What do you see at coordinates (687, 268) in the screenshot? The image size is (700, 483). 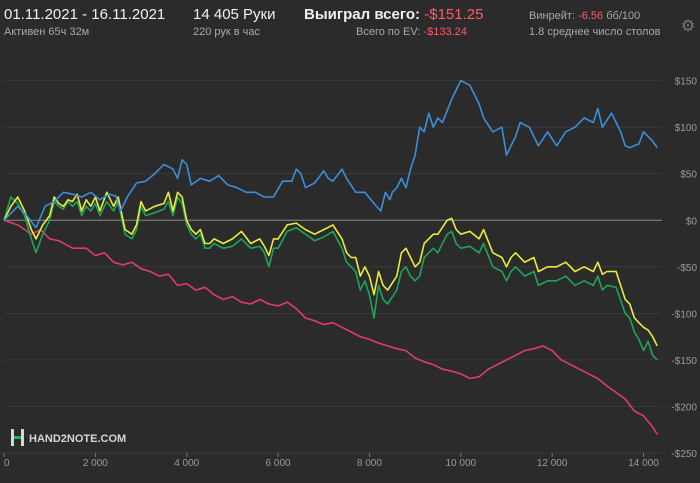 I see `y-tick-label: -$50` at bounding box center [687, 268].